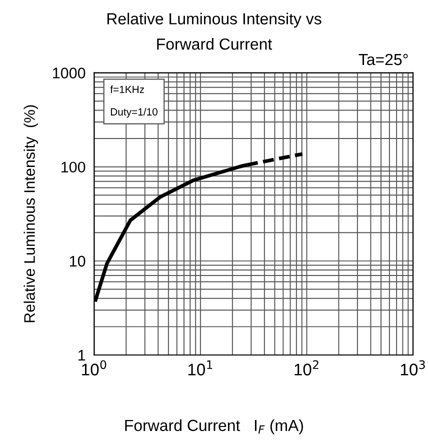  What do you see at coordinates (383, 60) in the screenshot?
I see `text: Ta=25°` at bounding box center [383, 60].